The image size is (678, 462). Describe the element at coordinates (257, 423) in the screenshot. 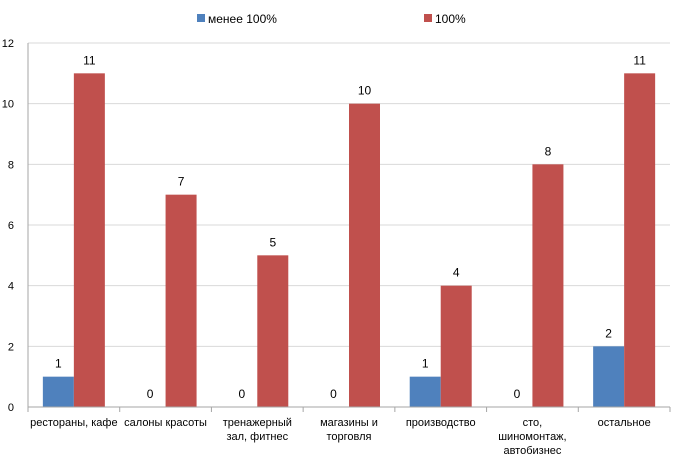

I see `x-category-label-line: тренажерный` at that location.